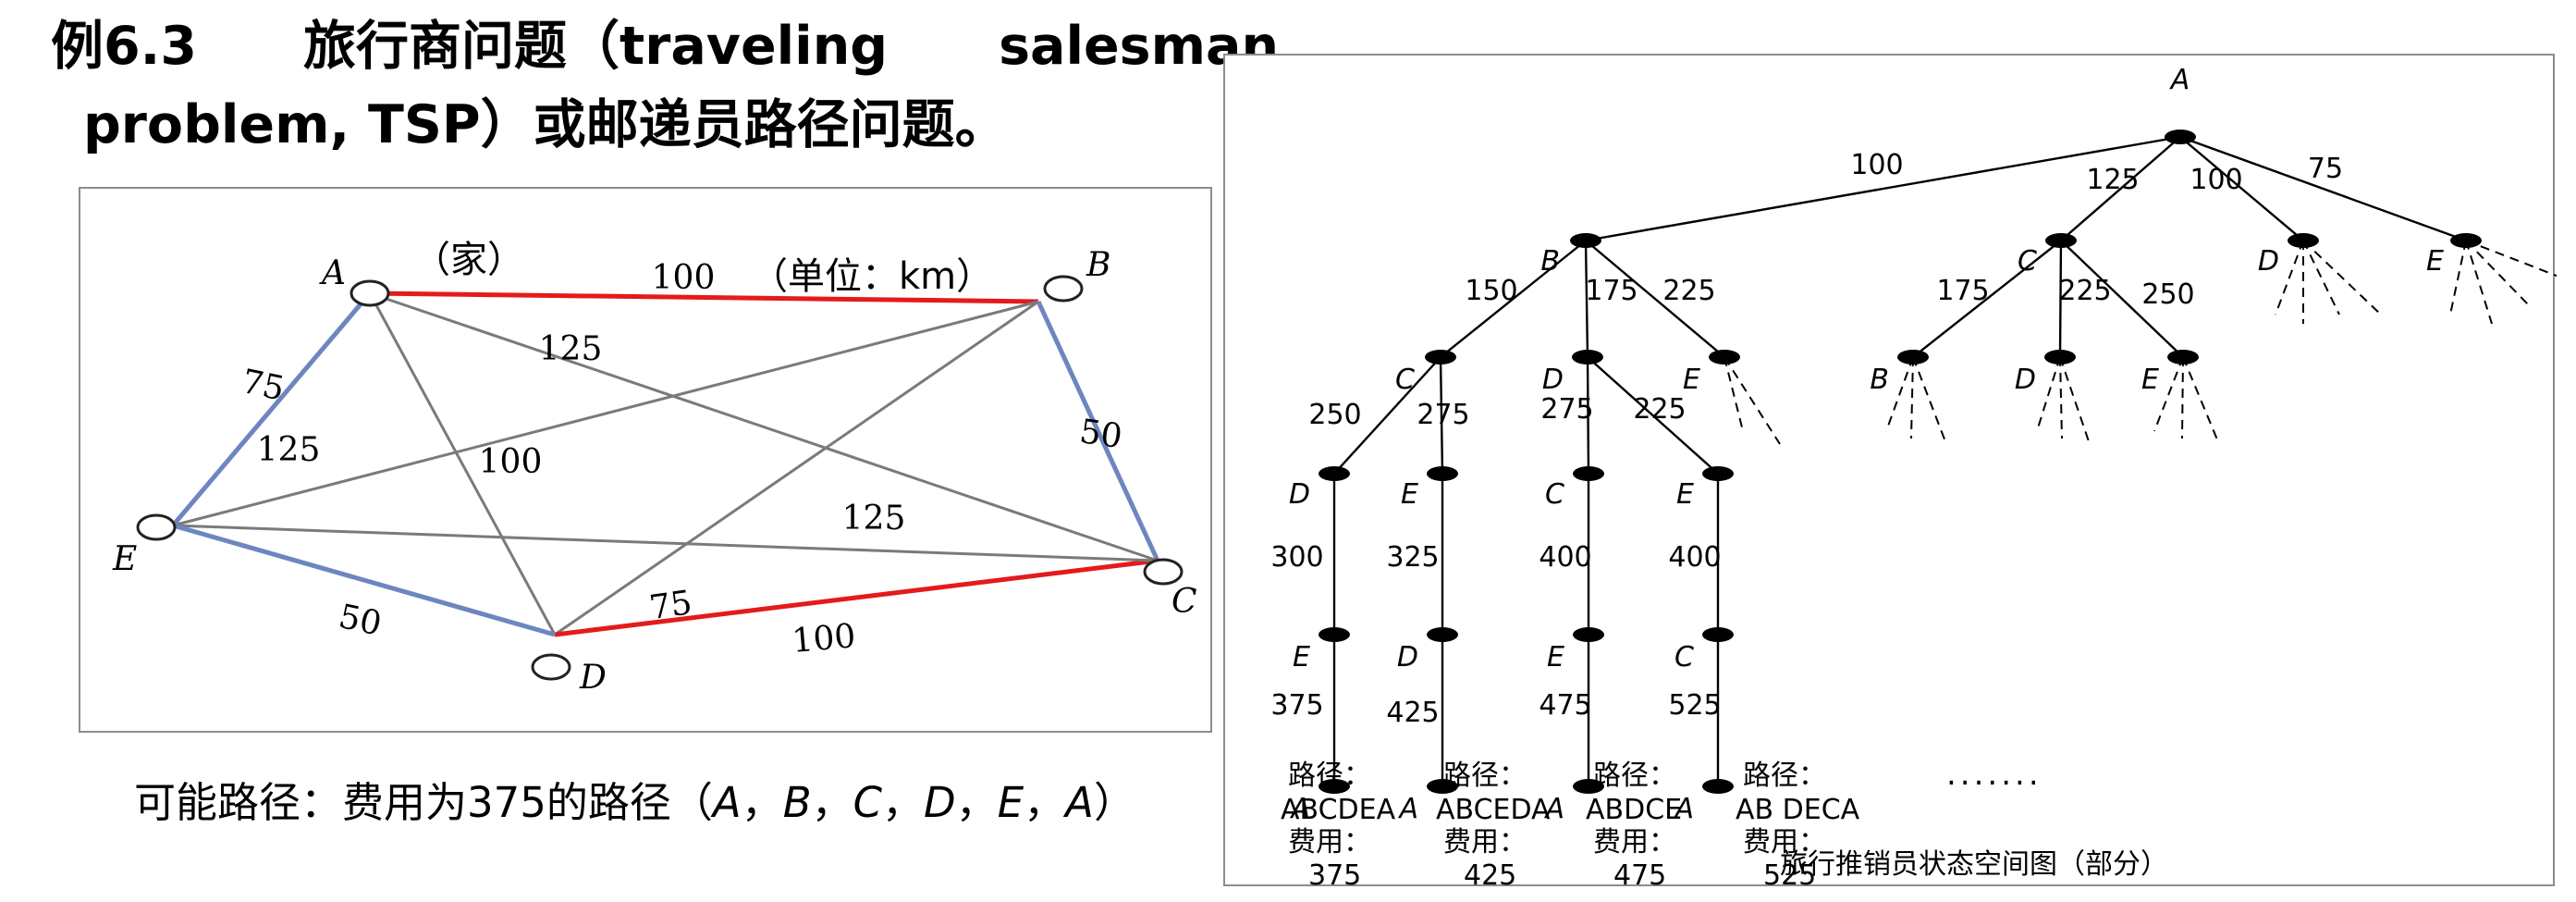 The height and width of the screenshot is (902, 2576). What do you see at coordinates (1588, 415) in the screenshot?
I see `tree-edge-D2-C3c` at bounding box center [1588, 415].